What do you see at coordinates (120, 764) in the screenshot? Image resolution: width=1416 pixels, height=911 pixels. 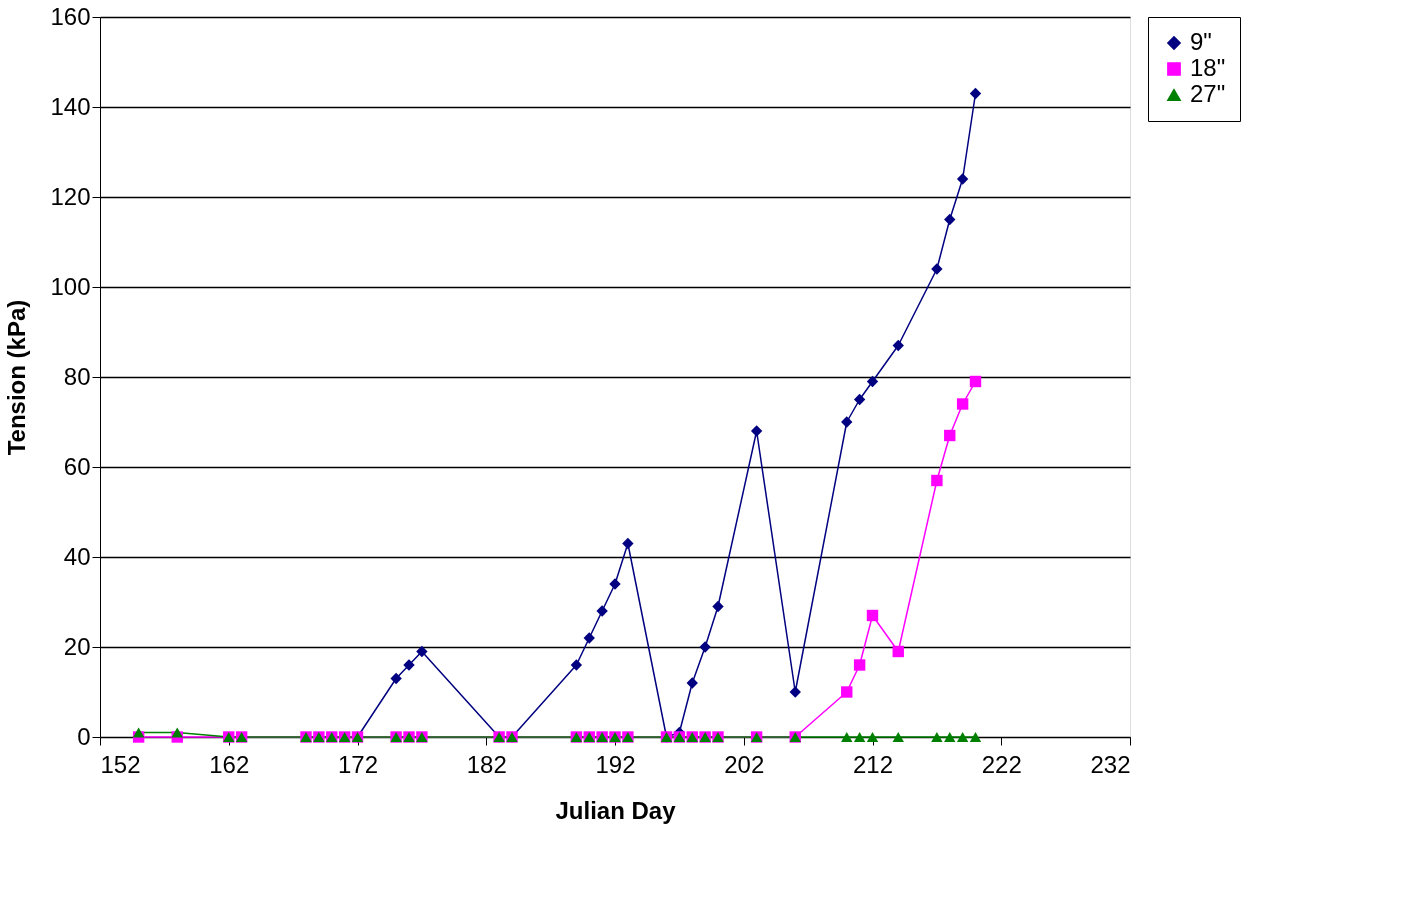 I see `x-tick-label: 152` at bounding box center [120, 764].